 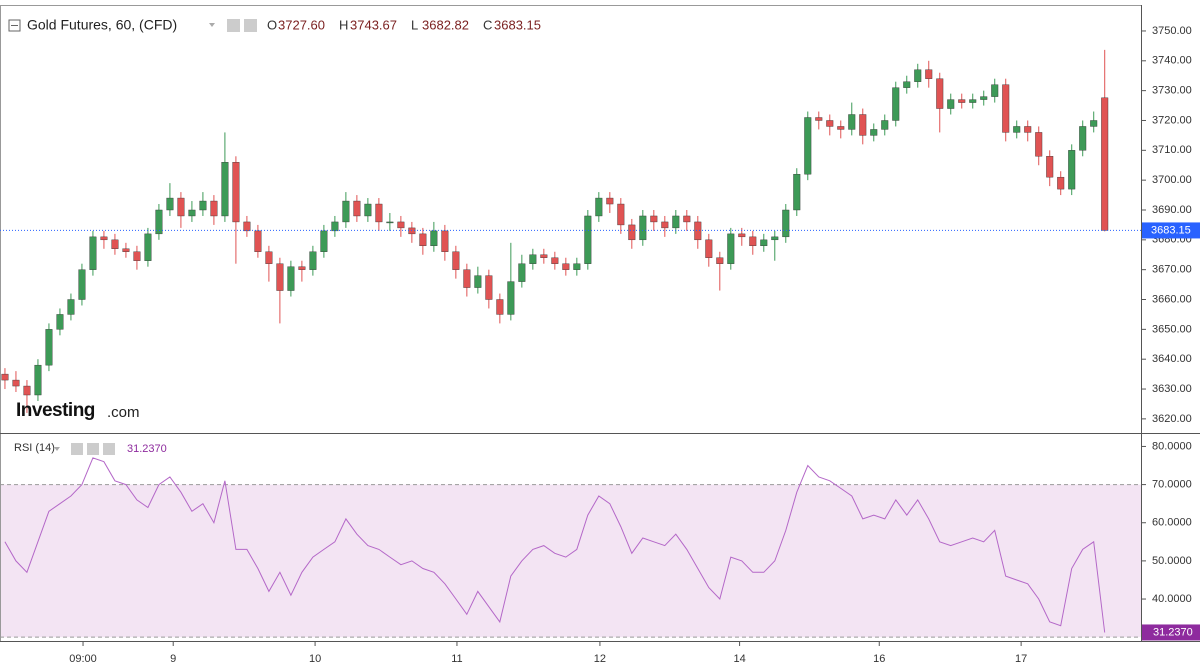 What do you see at coordinates (1172, 61) in the screenshot?
I see `y-tick-label: 3740.00` at bounding box center [1172, 61].